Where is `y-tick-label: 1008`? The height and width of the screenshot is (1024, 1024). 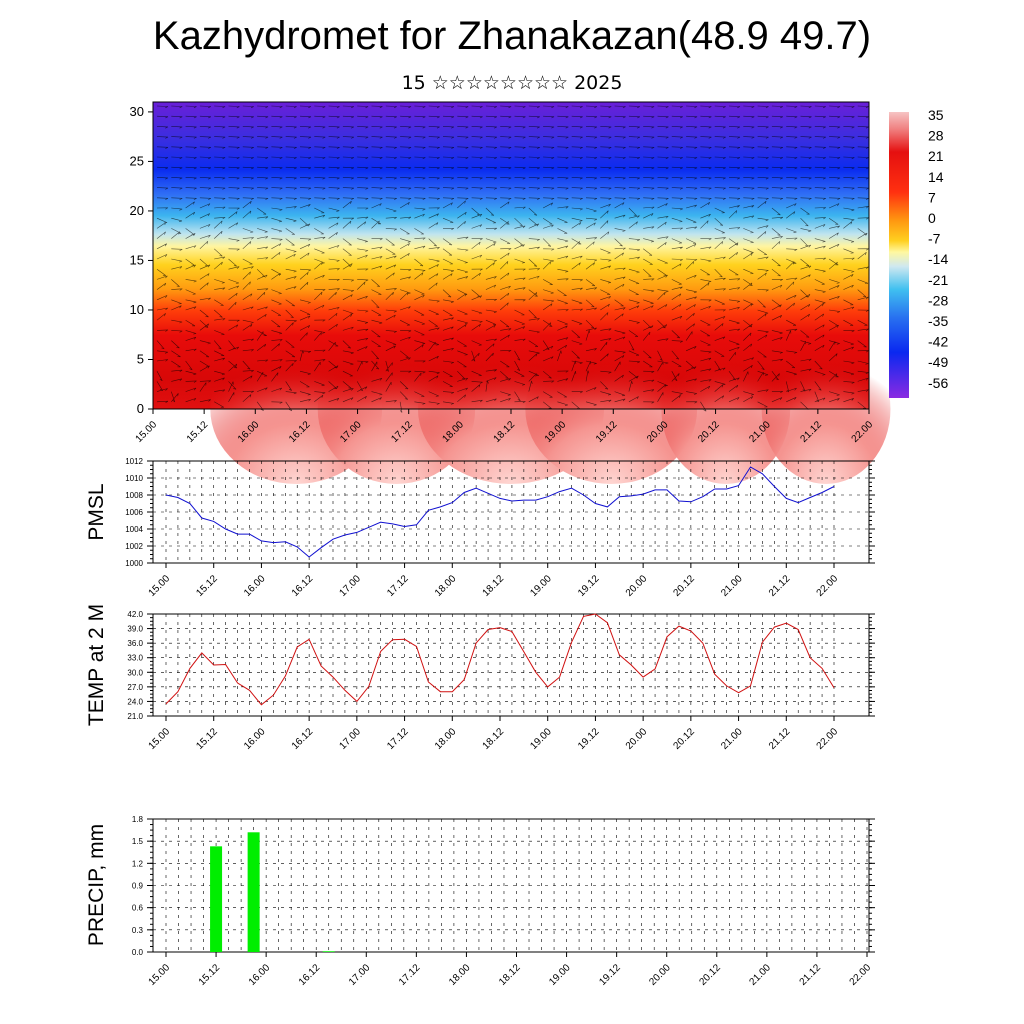 y-tick-label: 1008 is located at coordinates (134, 495).